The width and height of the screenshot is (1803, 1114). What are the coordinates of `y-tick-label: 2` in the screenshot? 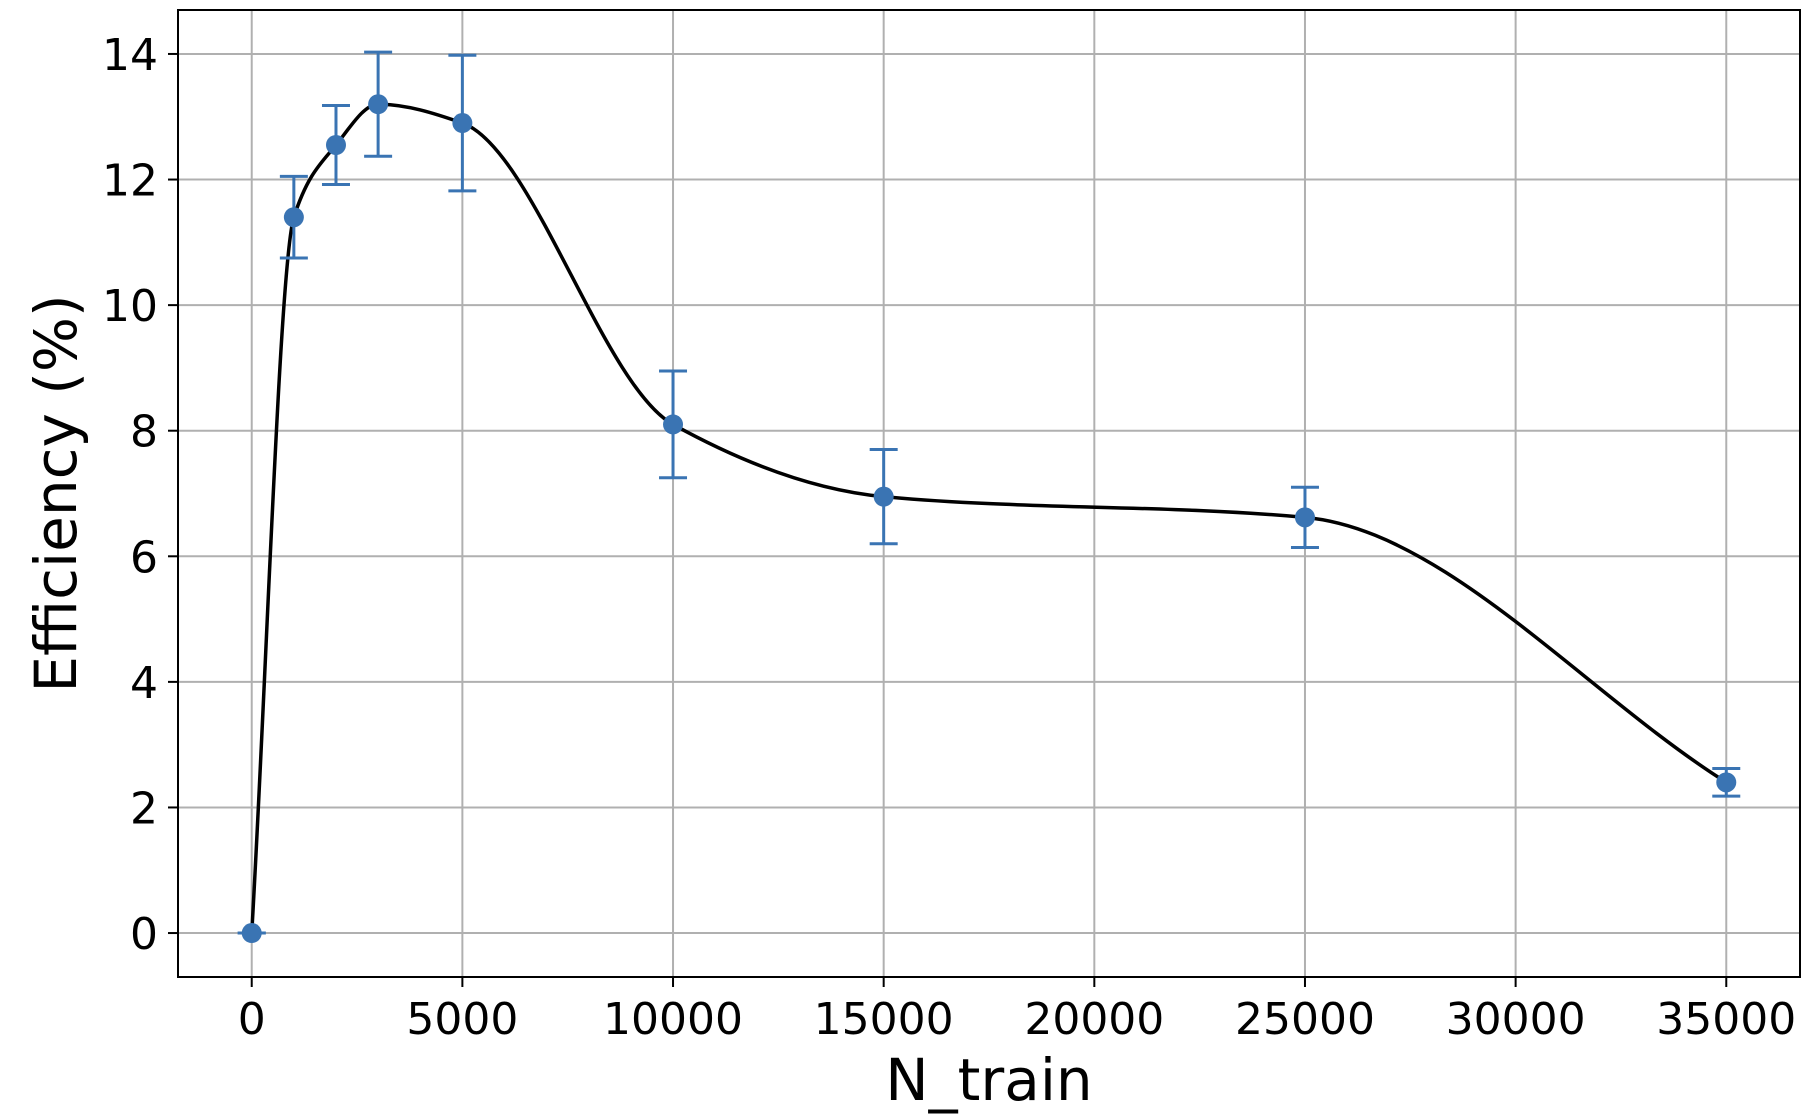 It's located at (144, 808).